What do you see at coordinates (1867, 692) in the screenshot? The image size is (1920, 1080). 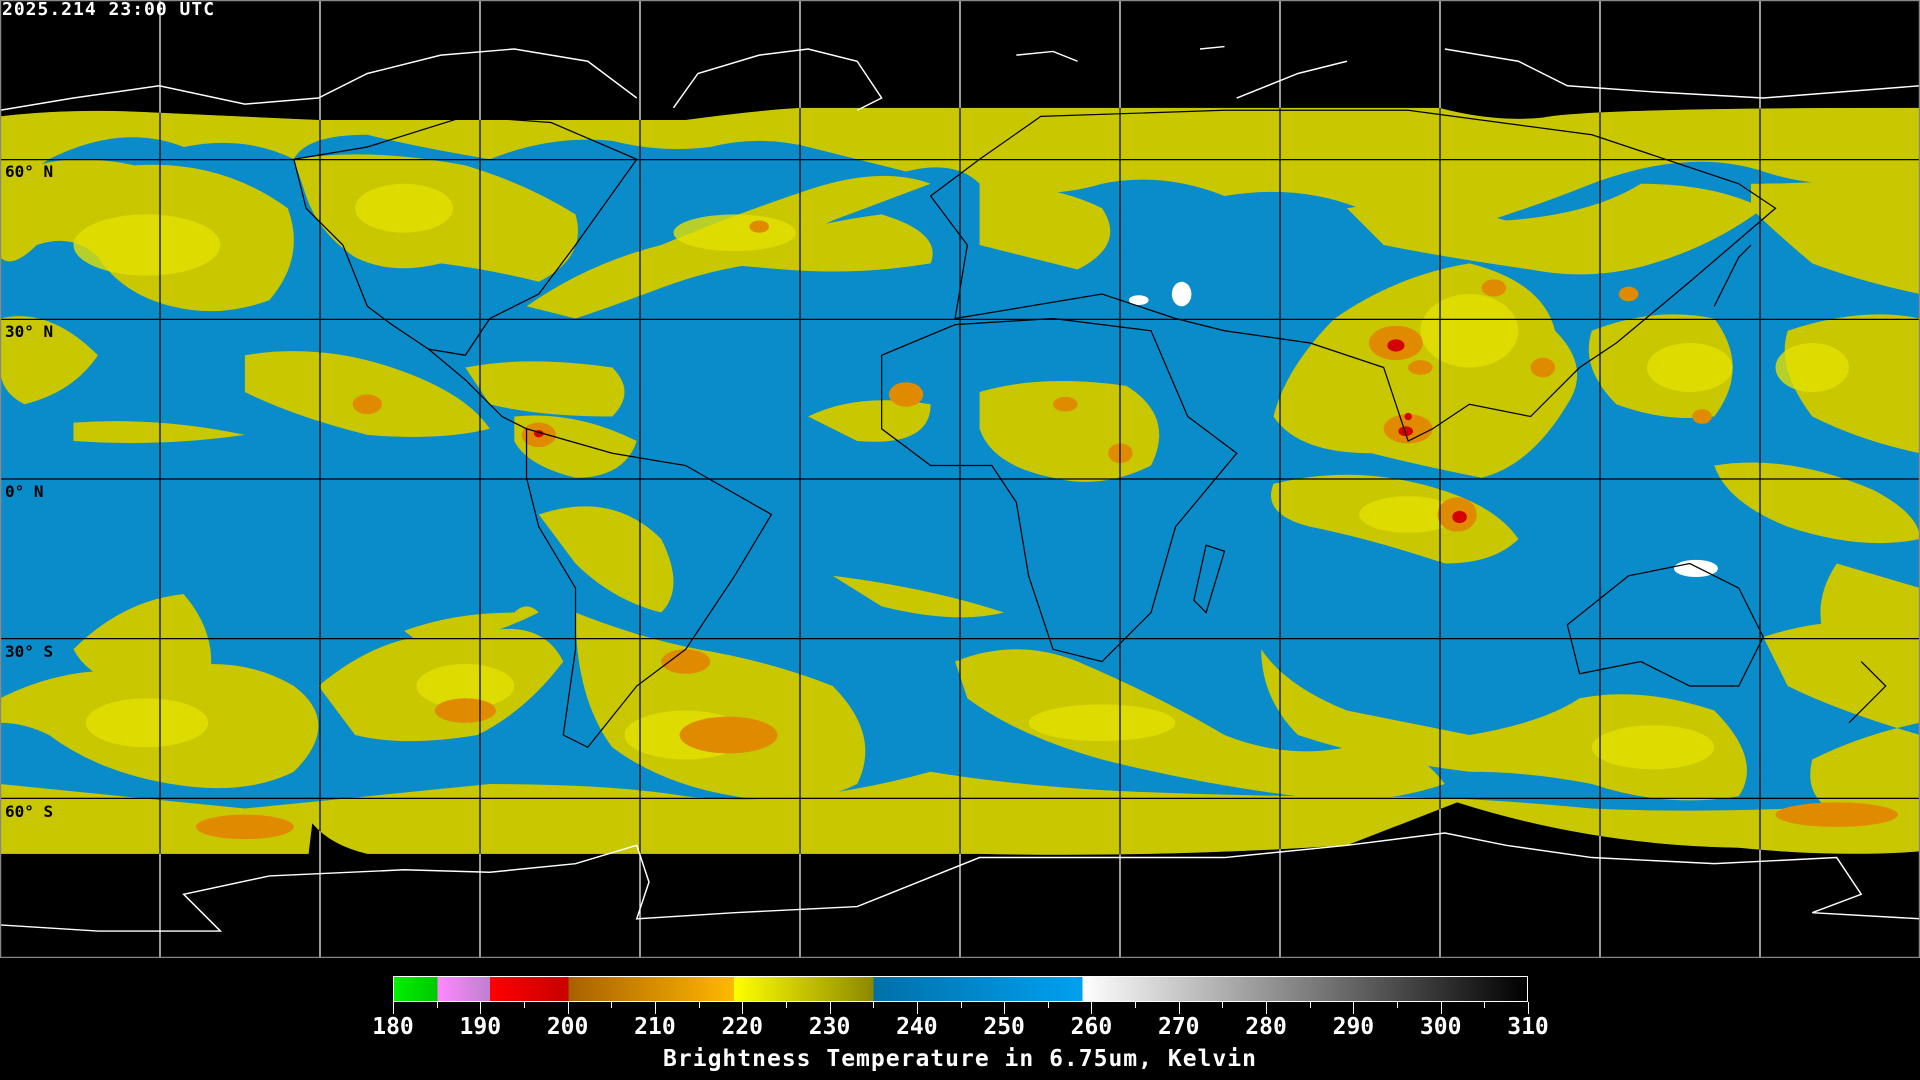 I see `coastline-new-zealand` at bounding box center [1867, 692].